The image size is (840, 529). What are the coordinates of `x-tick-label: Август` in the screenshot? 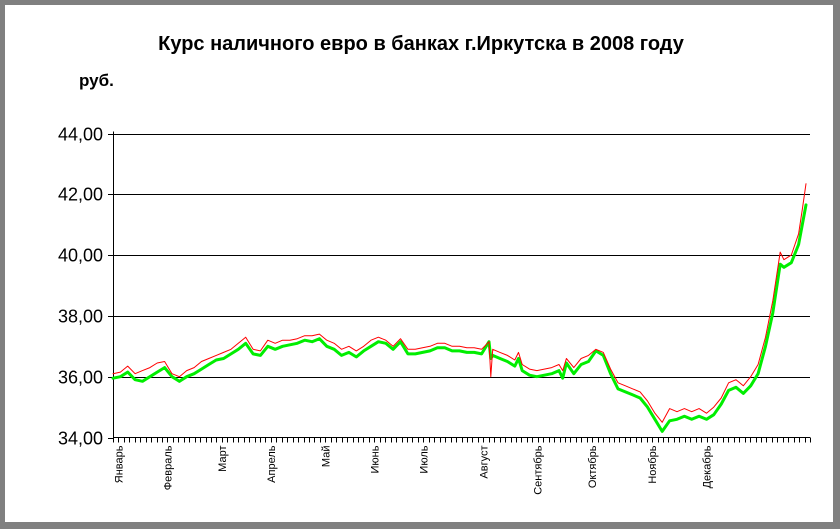 It's located at (484, 462).